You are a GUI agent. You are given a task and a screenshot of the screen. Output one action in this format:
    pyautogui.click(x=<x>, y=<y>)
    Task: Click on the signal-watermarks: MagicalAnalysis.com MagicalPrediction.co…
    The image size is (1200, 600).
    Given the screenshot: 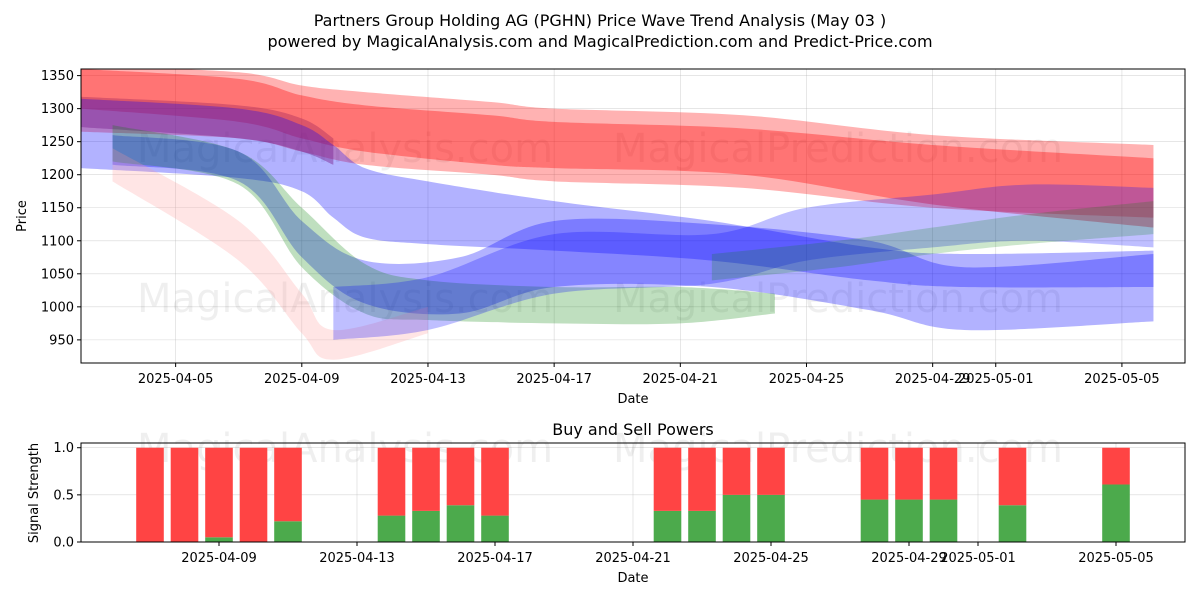 What is the action you would take?
    pyautogui.click(x=600, y=449)
    